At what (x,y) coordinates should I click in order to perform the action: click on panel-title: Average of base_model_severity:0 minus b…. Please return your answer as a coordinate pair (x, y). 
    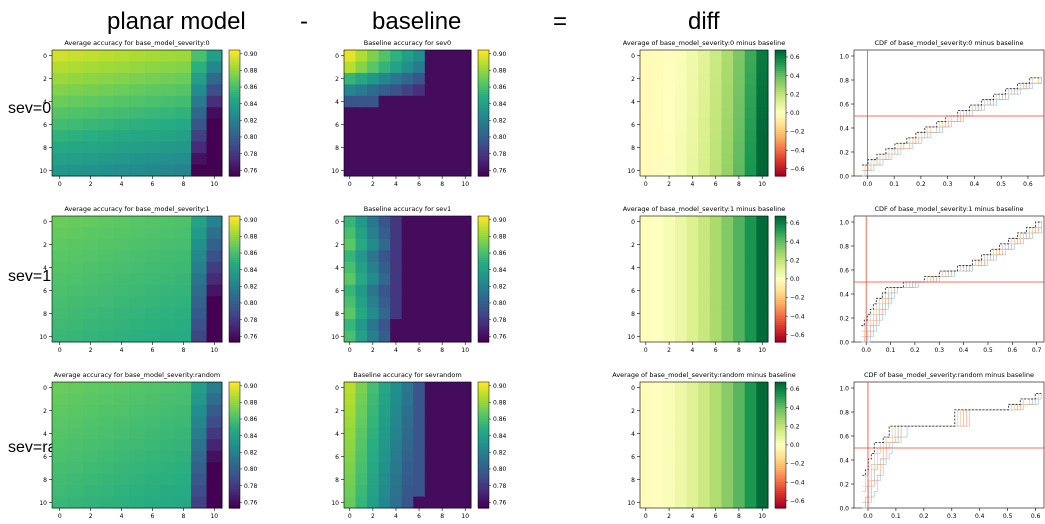
    Looking at the image, I should click on (704, 43).